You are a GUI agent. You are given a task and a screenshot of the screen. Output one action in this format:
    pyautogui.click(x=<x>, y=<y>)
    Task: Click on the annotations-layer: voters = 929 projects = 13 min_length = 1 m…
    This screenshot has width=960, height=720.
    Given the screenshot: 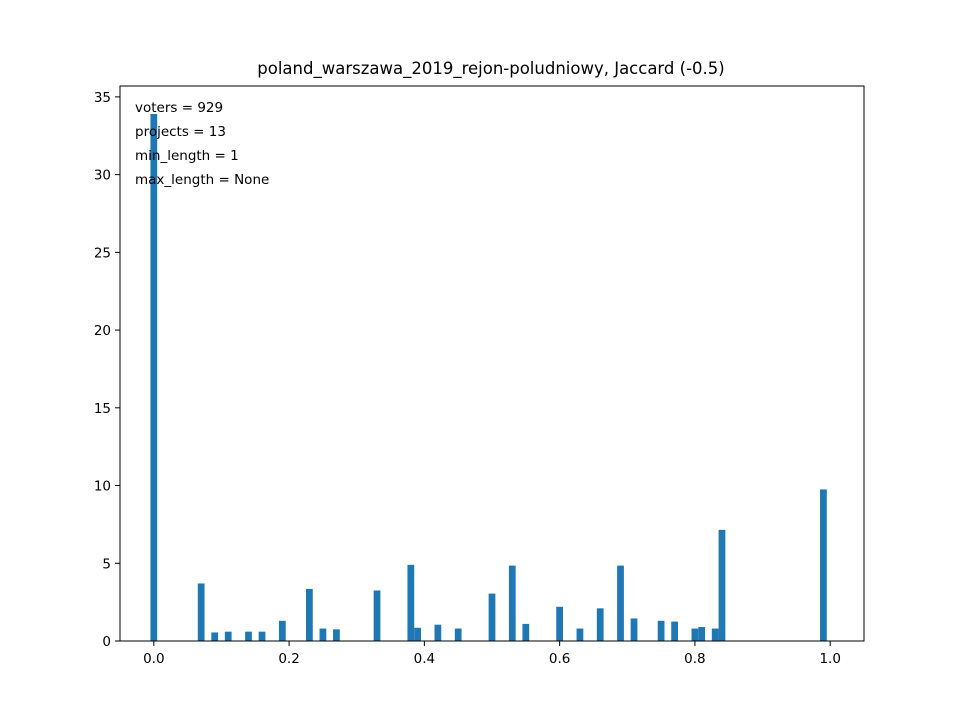 What is the action you would take?
    pyautogui.click(x=202, y=144)
    